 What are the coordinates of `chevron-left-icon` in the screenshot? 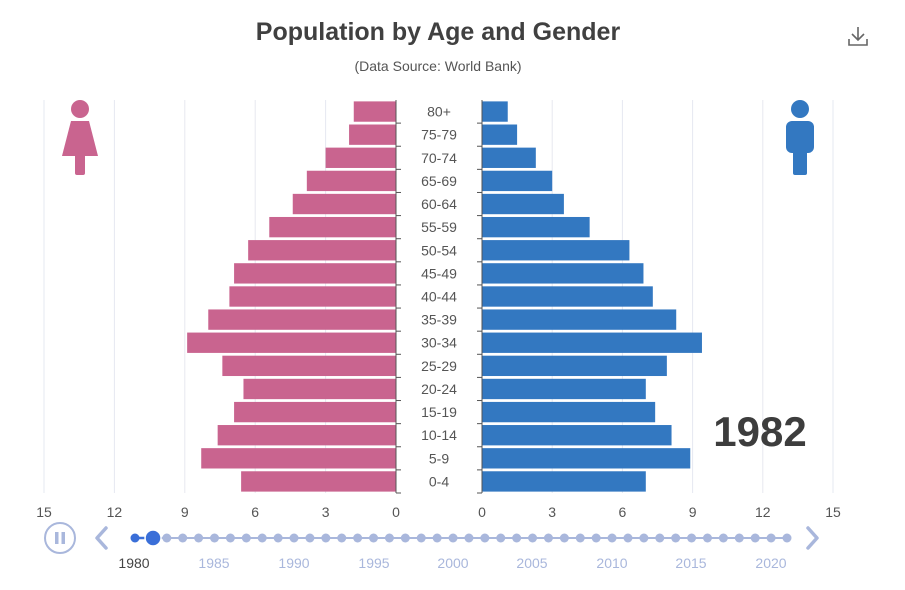 It's located at (101, 538).